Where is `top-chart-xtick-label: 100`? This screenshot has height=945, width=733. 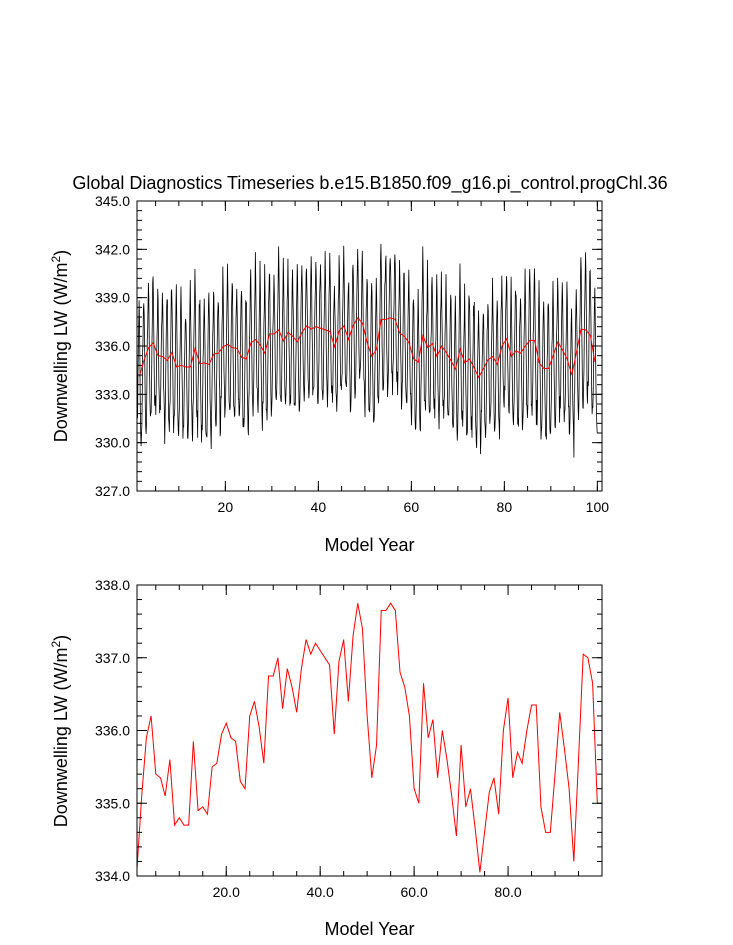 top-chart-xtick-label: 100 is located at coordinates (598, 507).